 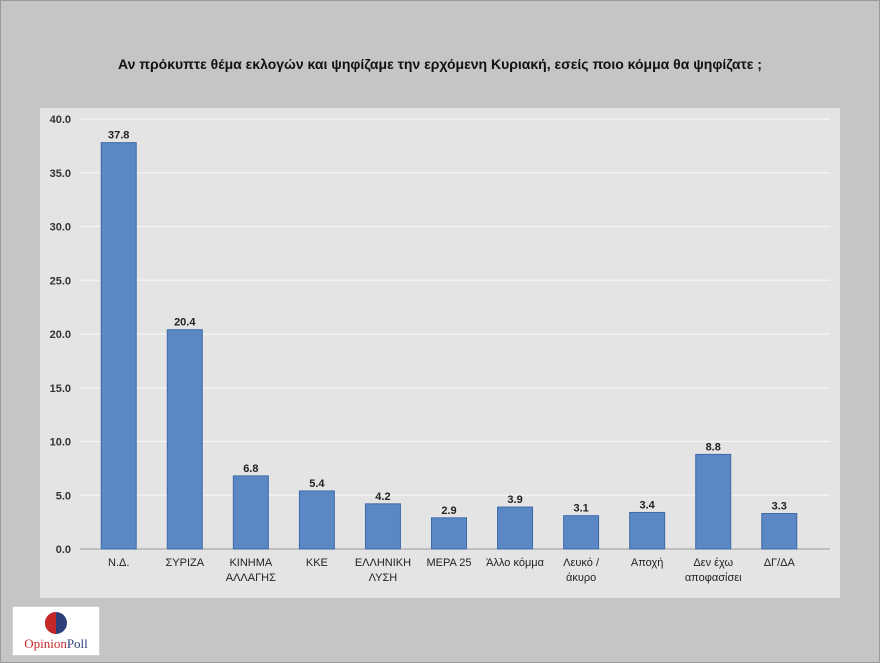 I want to click on y-tick-label: 20.0, so click(x=60, y=335).